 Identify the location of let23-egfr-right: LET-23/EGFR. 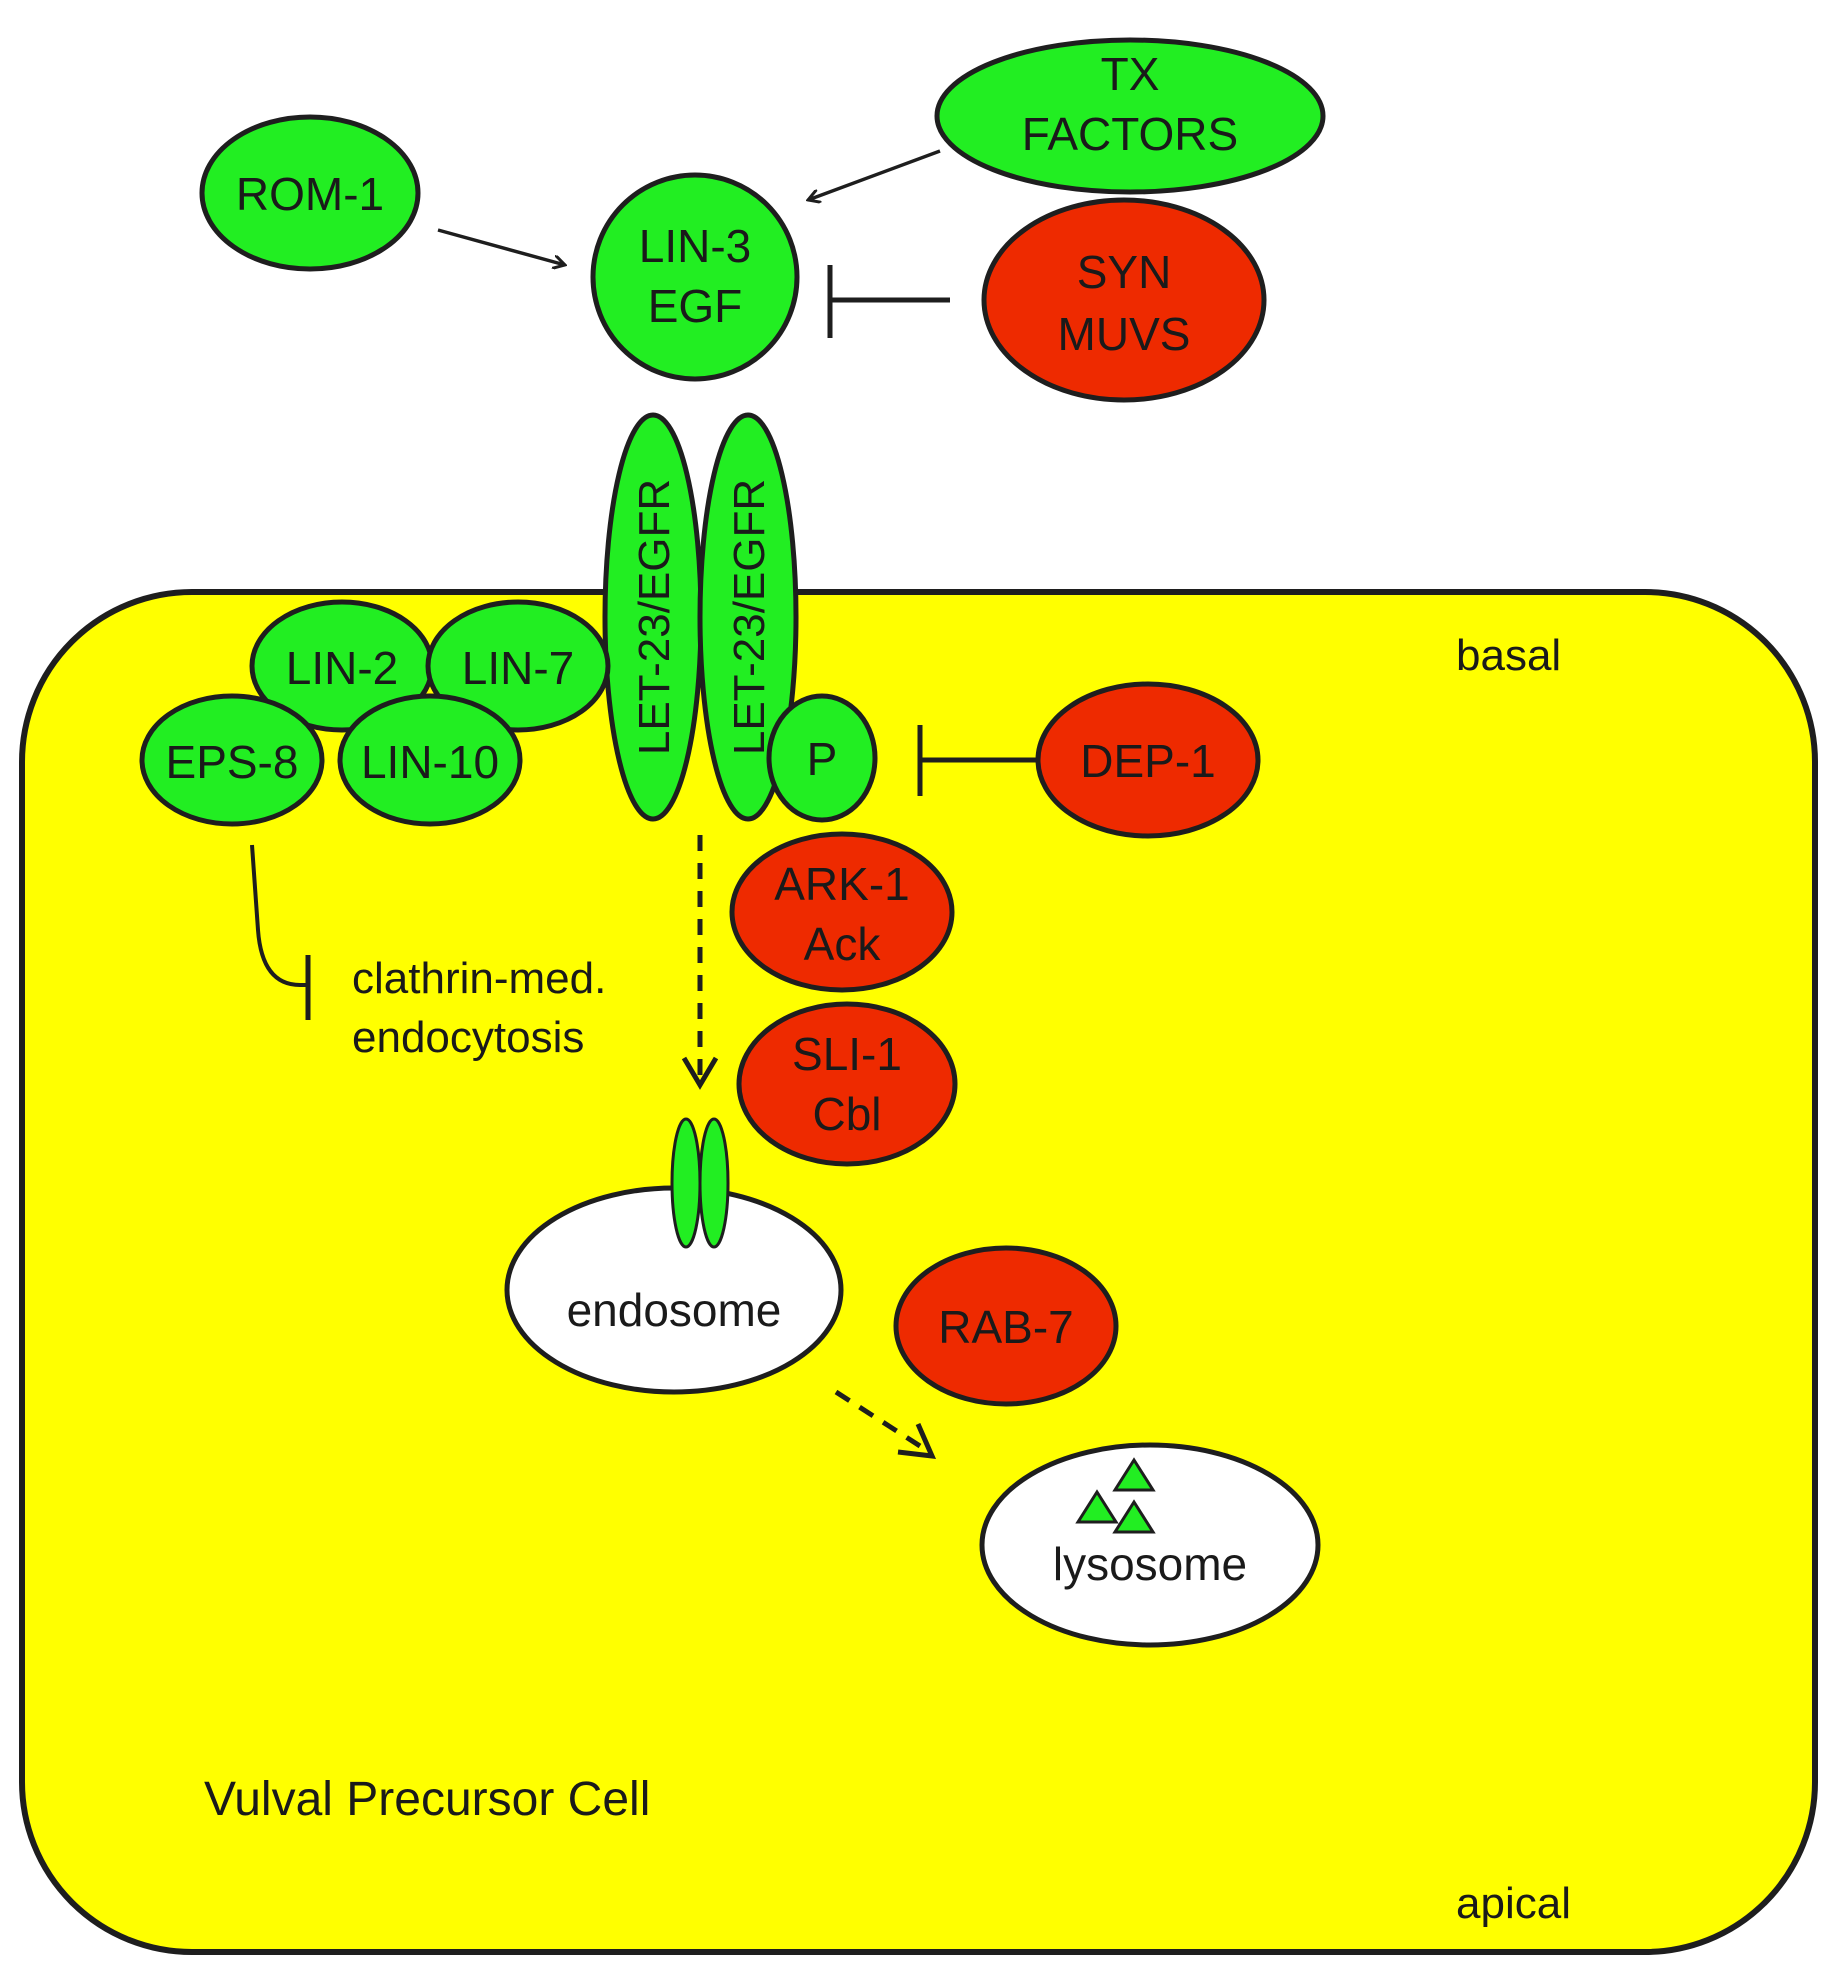
(748, 617).